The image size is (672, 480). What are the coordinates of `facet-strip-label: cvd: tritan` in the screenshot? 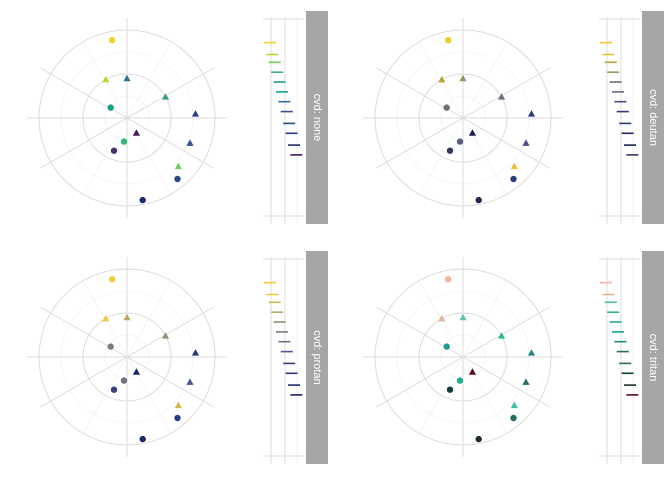 It's located at (653, 358).